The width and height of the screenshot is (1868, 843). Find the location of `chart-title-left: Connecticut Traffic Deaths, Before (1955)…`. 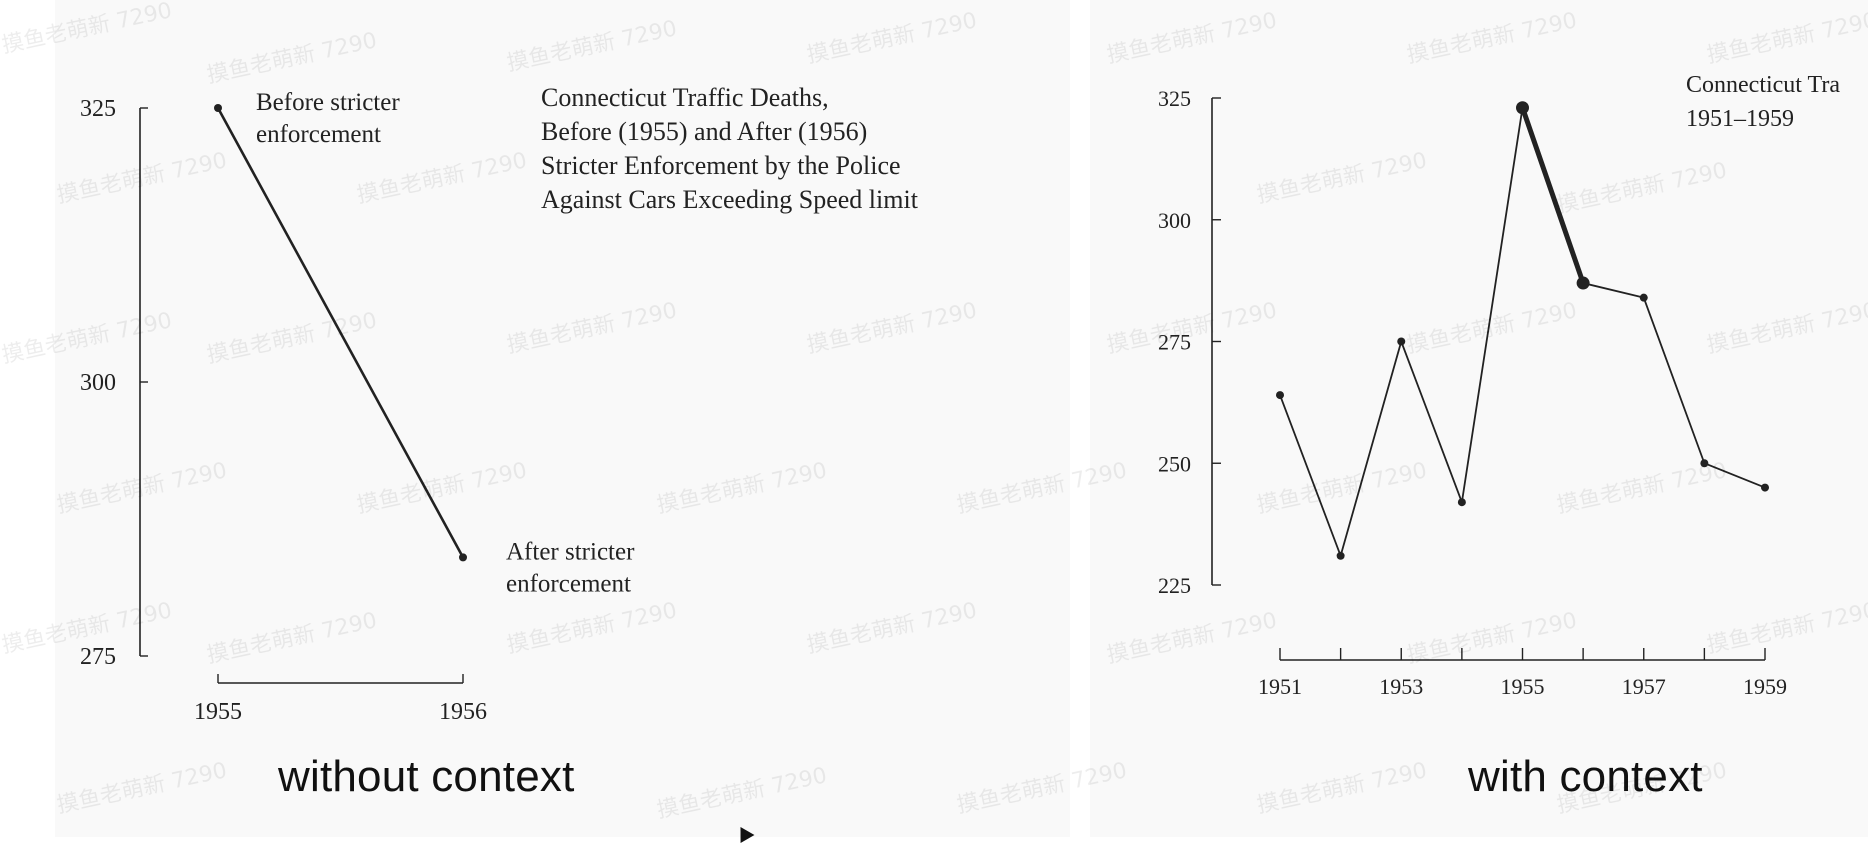

chart-title-left: Connecticut Traffic Deaths, Before (1955)… is located at coordinates (730, 148).